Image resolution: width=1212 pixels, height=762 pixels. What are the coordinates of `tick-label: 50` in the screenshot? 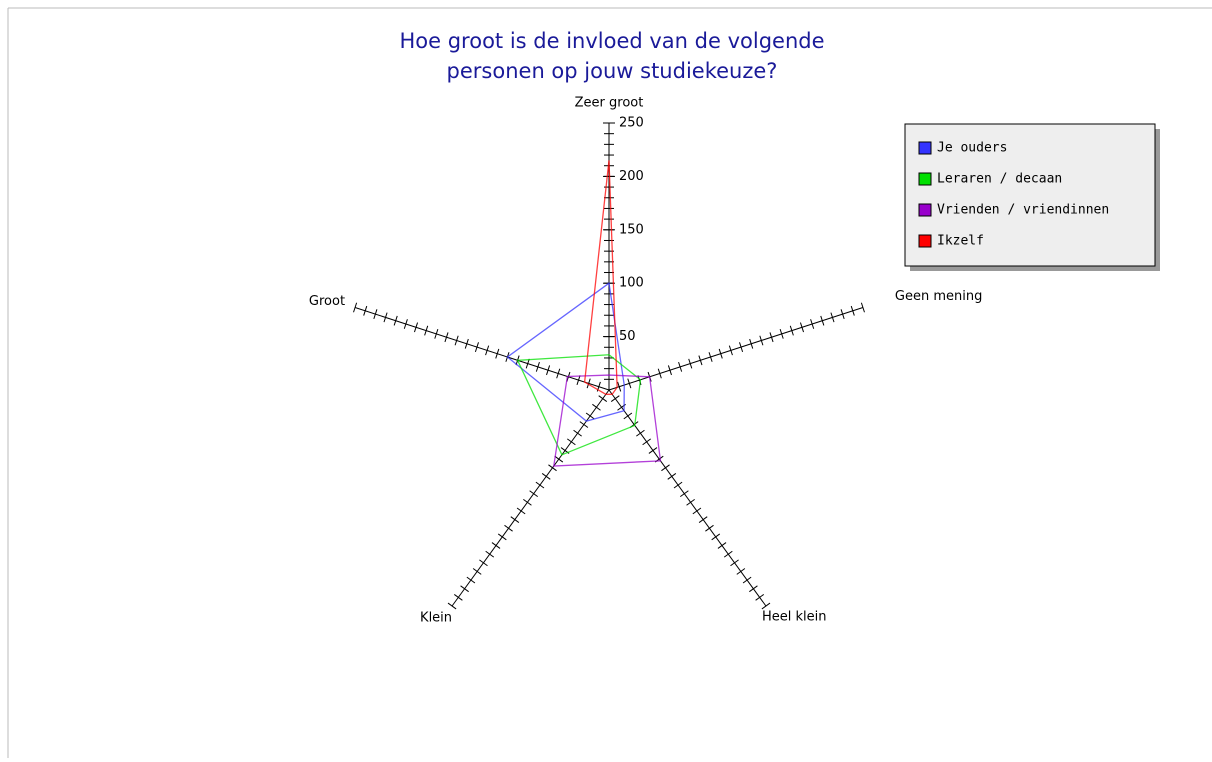 It's located at (627, 336).